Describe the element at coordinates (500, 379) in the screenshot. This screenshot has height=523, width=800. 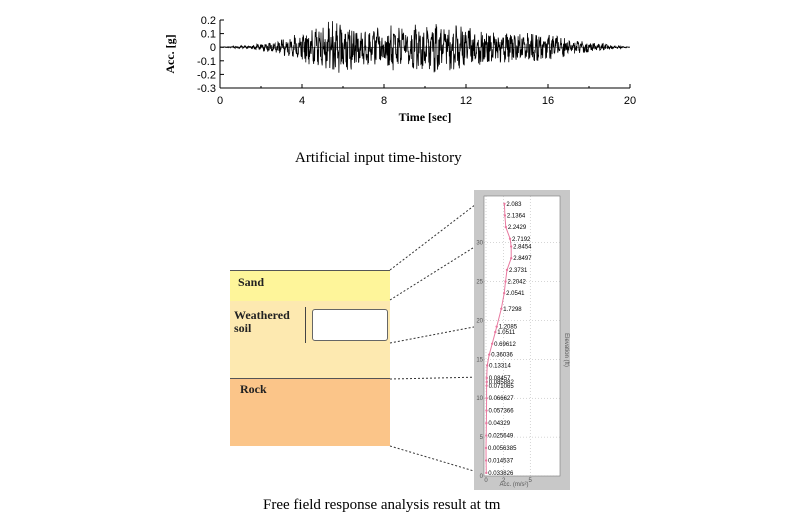
I see `response-value-label: 0.08457` at that location.